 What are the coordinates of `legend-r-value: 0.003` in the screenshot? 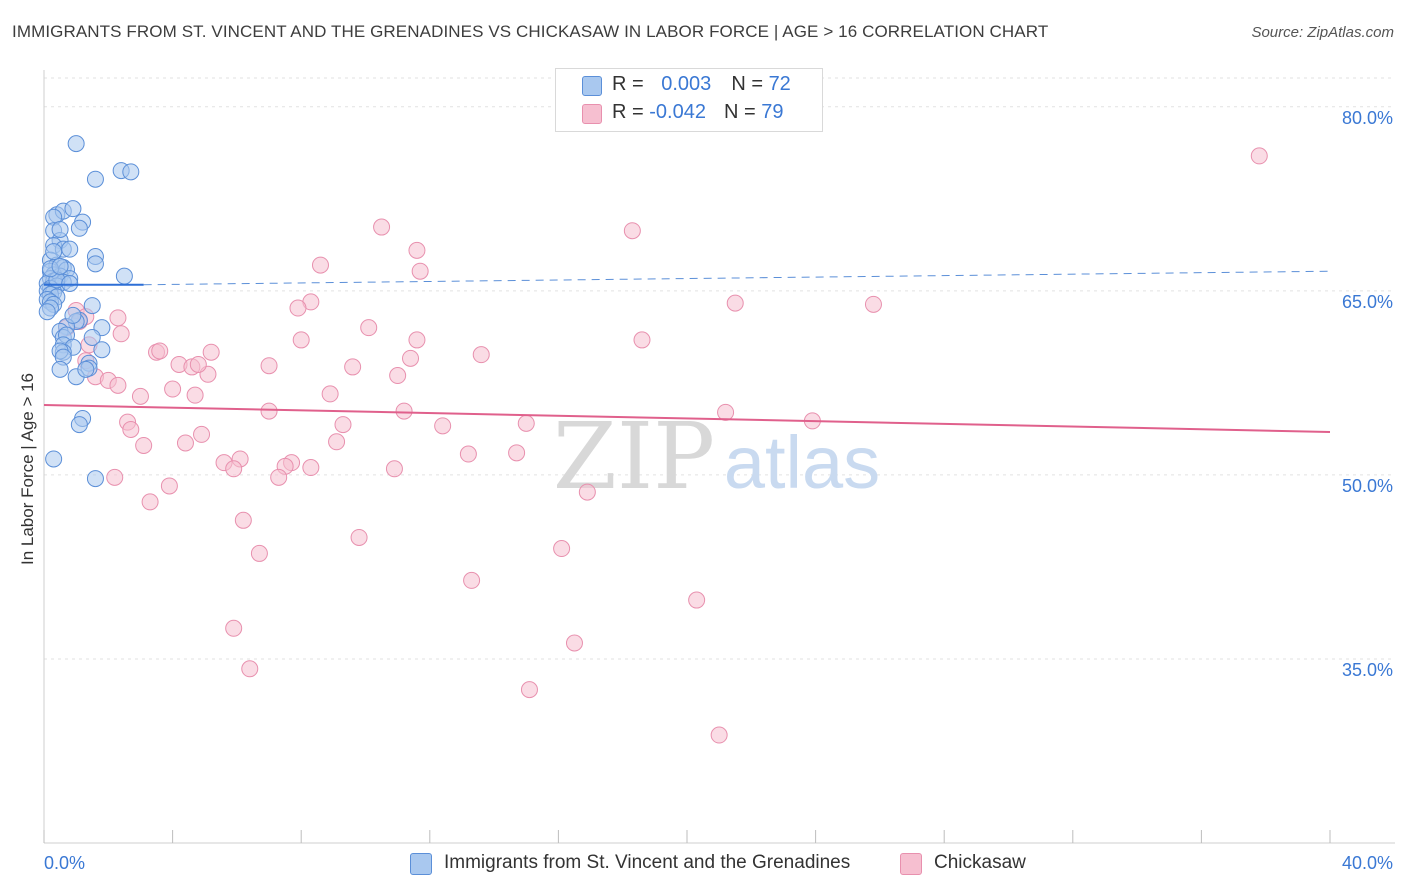 It's located at (686, 84).